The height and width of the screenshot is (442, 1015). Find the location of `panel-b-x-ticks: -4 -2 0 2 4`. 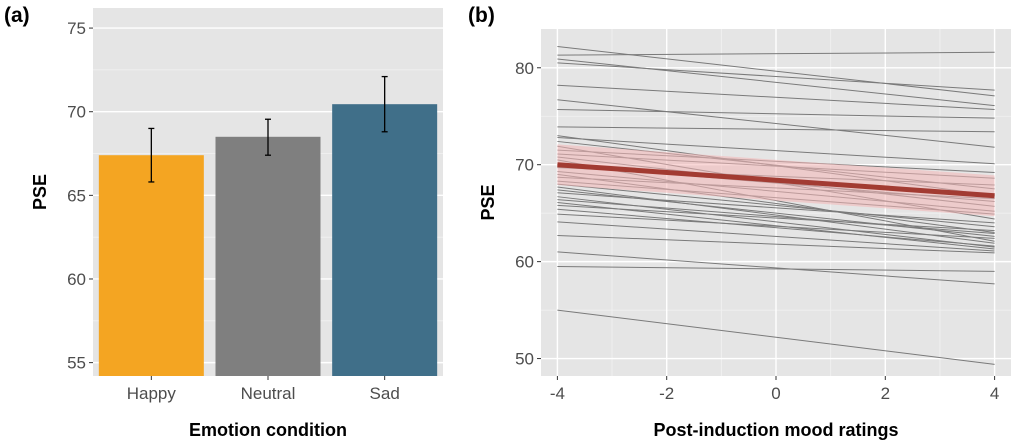

panel-b-x-ticks: -4 -2 0 2 4 is located at coordinates (774, 389).